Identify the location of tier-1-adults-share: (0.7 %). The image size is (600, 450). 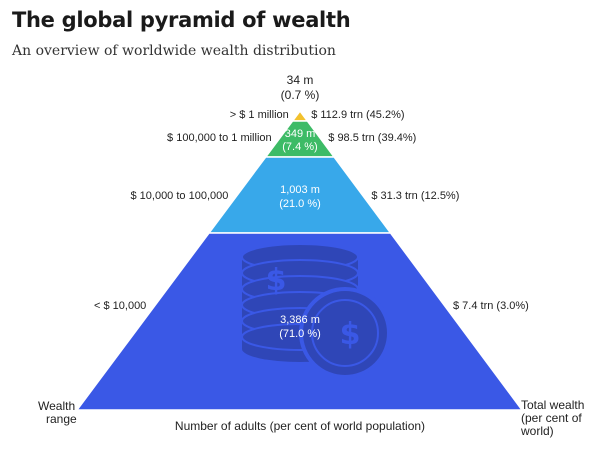
(300, 95).